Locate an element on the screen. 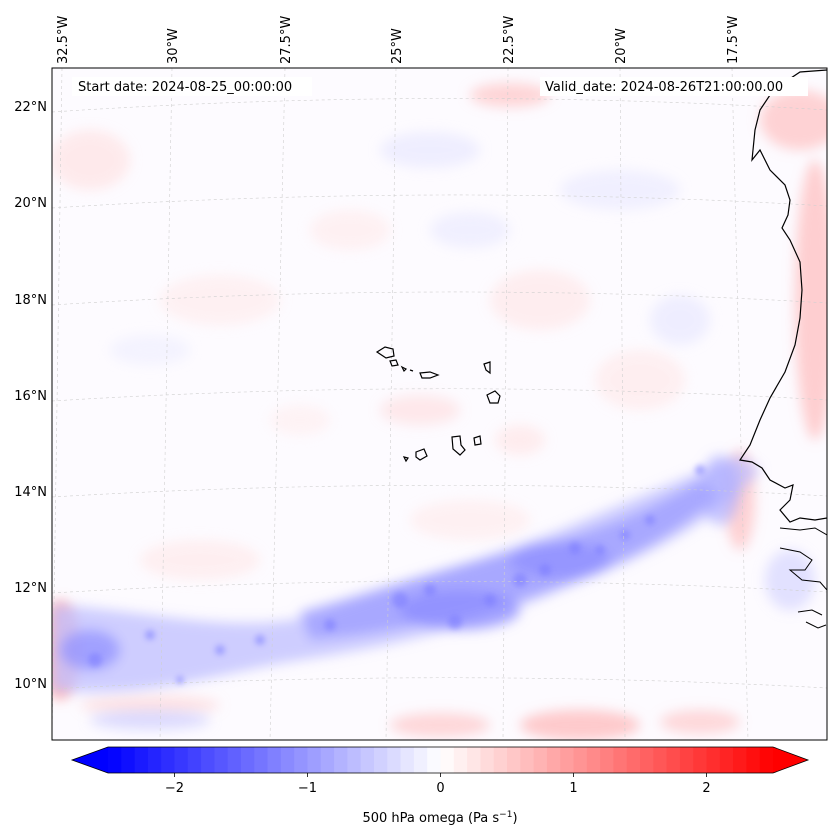 This screenshot has width=837, height=839. cape-verde-islands is located at coordinates (438, 404).